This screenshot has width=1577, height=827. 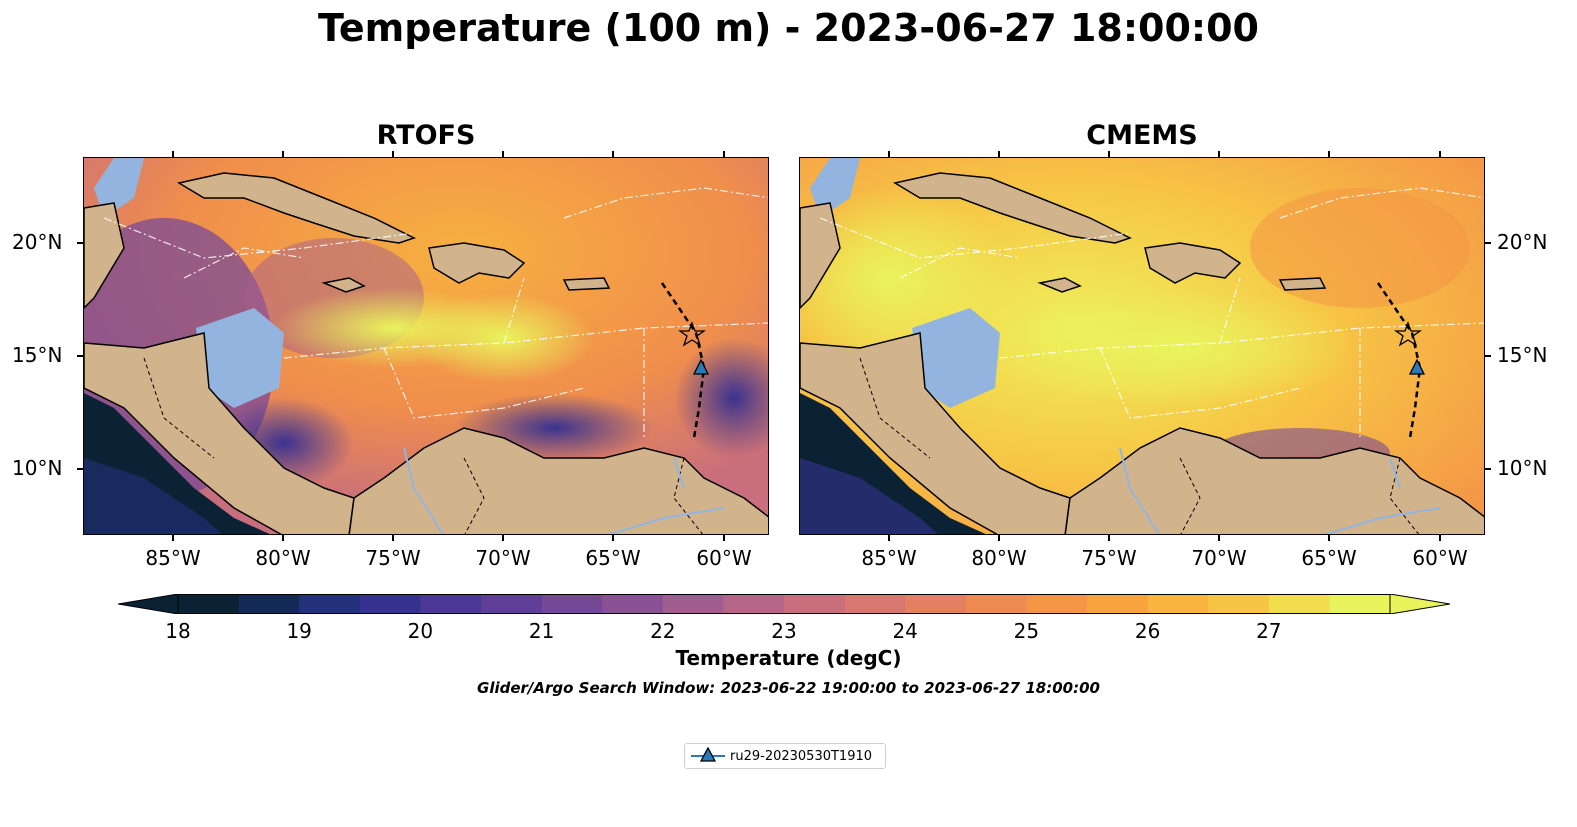 What do you see at coordinates (1142, 135) in the screenshot?
I see `panel-title-cmems: CMEMS` at bounding box center [1142, 135].